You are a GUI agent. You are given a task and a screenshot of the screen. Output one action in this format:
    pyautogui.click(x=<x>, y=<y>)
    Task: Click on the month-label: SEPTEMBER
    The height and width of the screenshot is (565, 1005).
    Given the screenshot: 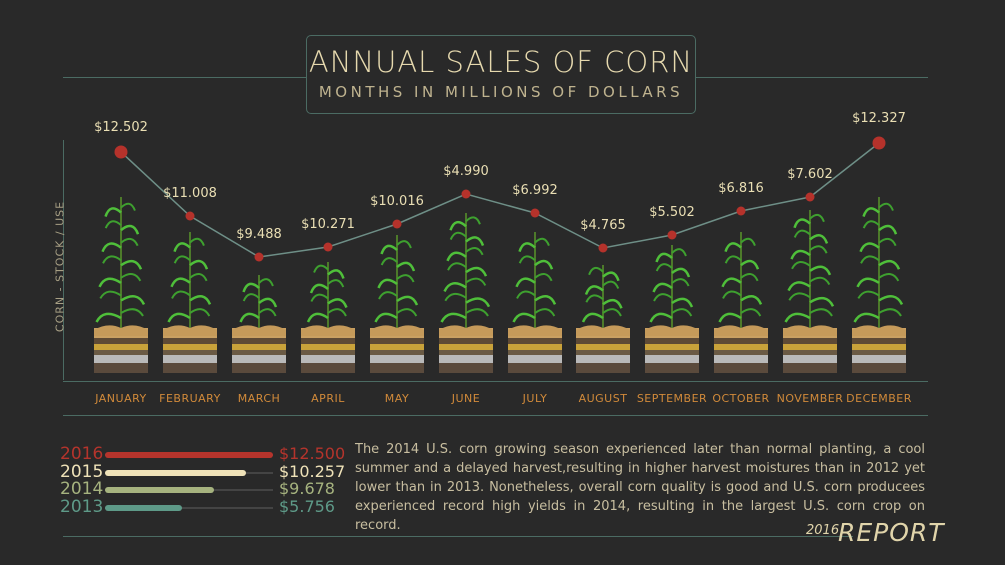 What is the action you would take?
    pyautogui.click(x=672, y=398)
    